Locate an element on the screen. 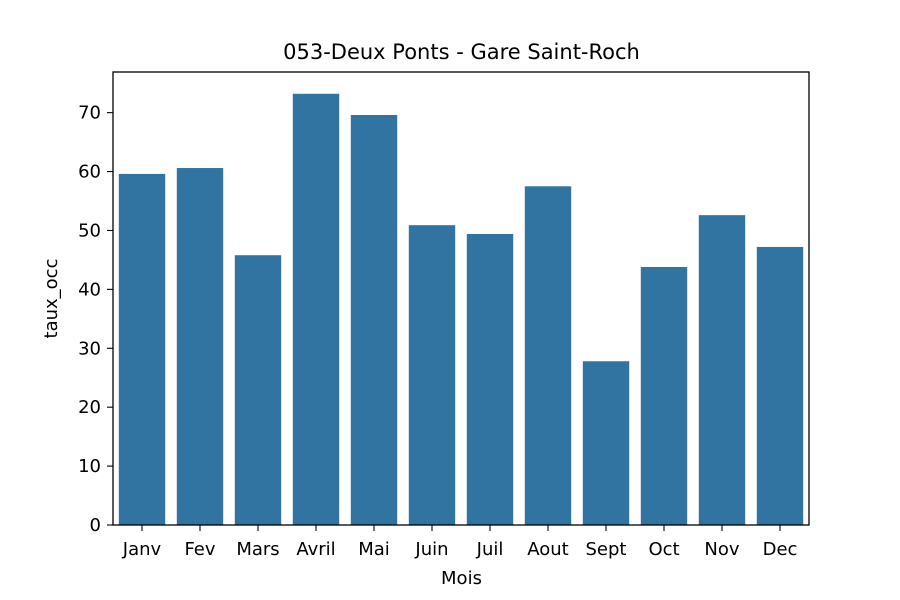 This screenshot has width=900, height=600. bar-aout is located at coordinates (548, 355).